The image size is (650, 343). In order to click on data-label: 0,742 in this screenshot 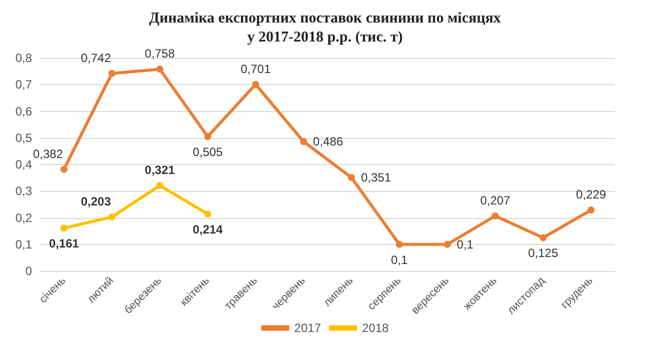, I will do `click(96, 57)`.